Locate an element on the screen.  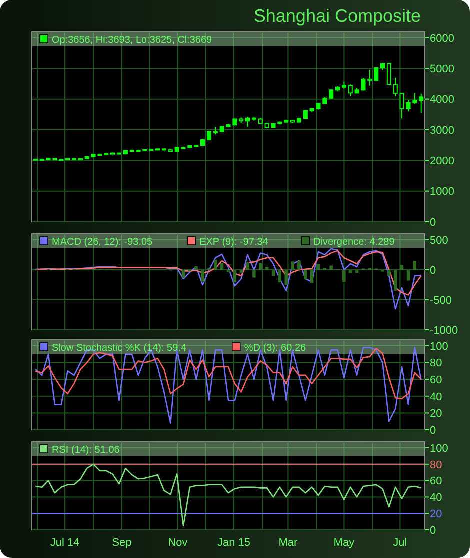
x-tick-label: Nov is located at coordinates (178, 543).